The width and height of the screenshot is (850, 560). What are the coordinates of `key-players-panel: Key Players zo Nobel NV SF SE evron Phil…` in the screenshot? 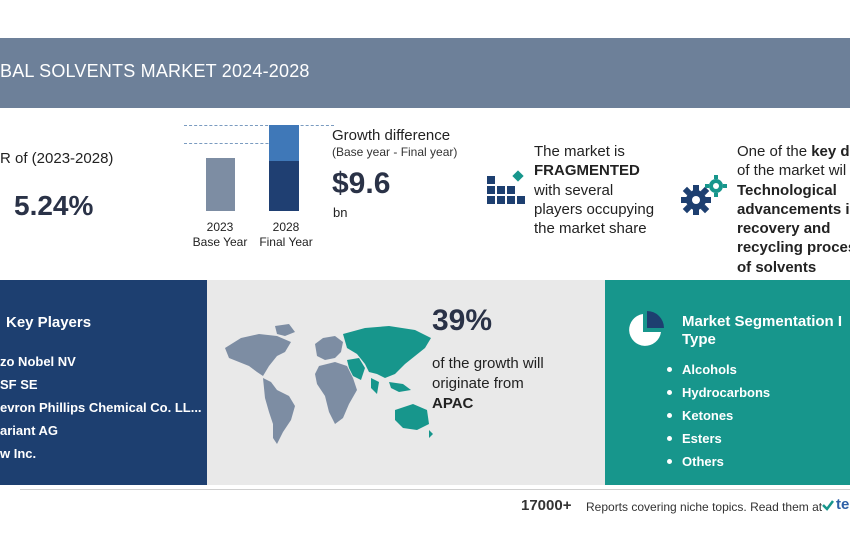 It's located at (103, 382).